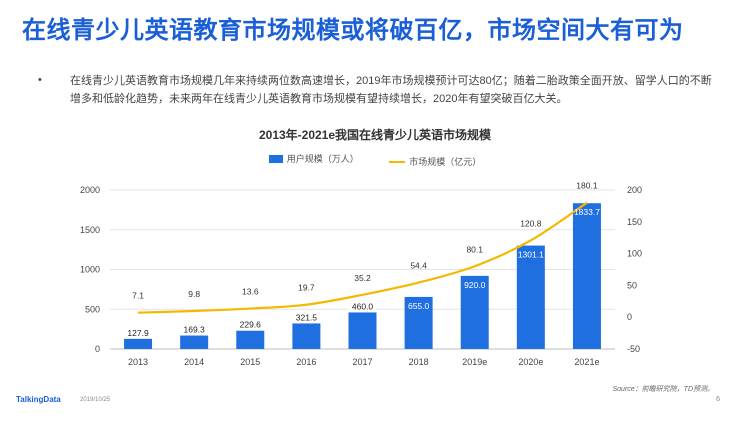 Image resolution: width=750 pixels, height=422 pixels. Describe the element at coordinates (250, 292) in the screenshot. I see `line-value-label: 13.6` at that location.